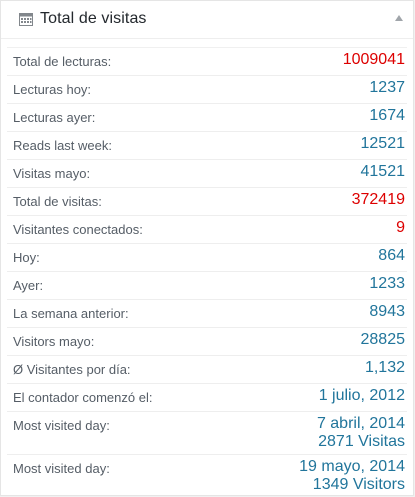  What do you see at coordinates (383, 171) in the screenshot?
I see `stat-value: 41521` at bounding box center [383, 171].